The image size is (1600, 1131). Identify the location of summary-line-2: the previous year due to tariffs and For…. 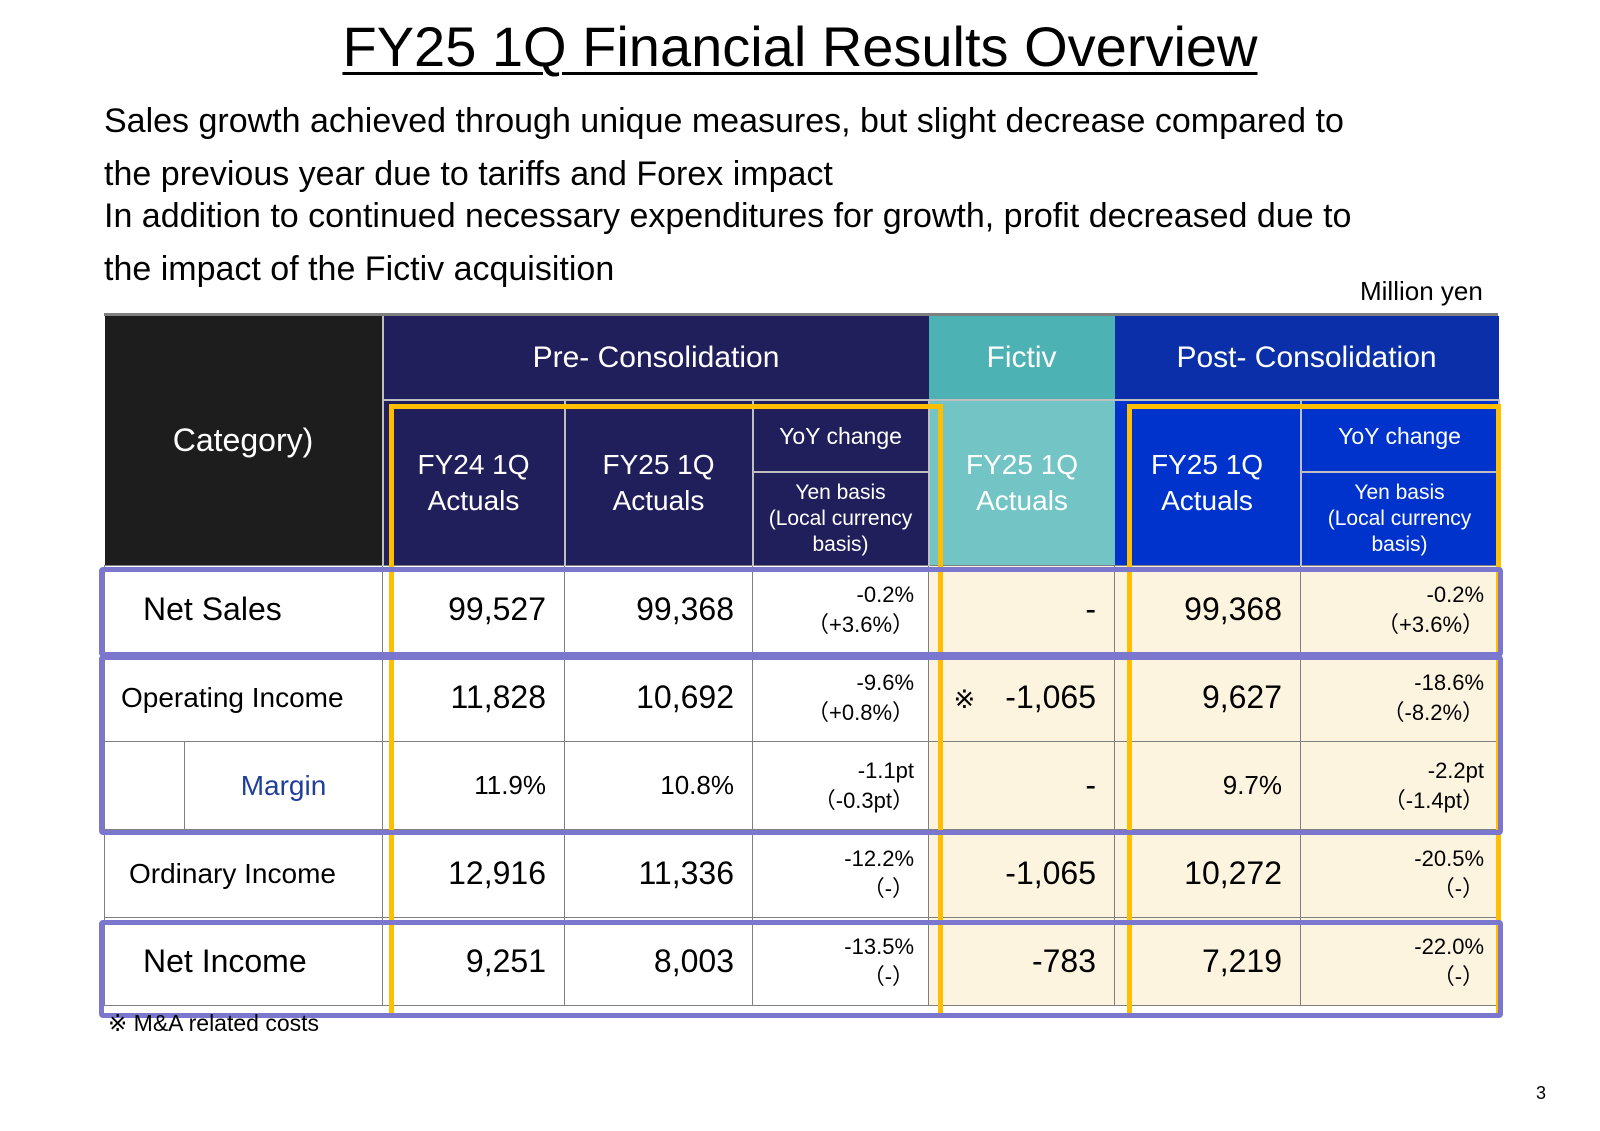
(468, 174).